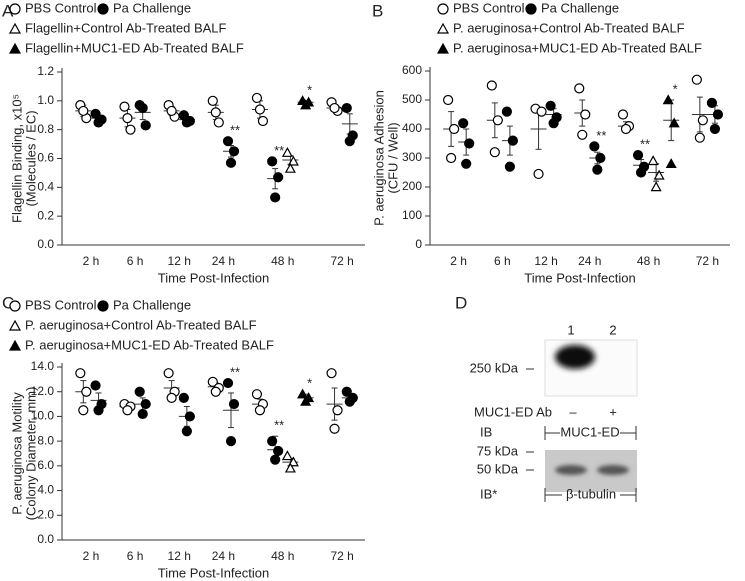 This screenshot has height=581, width=745. Describe the element at coordinates (494, 367) in the screenshot. I see `marker-label: 250 kDa` at that location.